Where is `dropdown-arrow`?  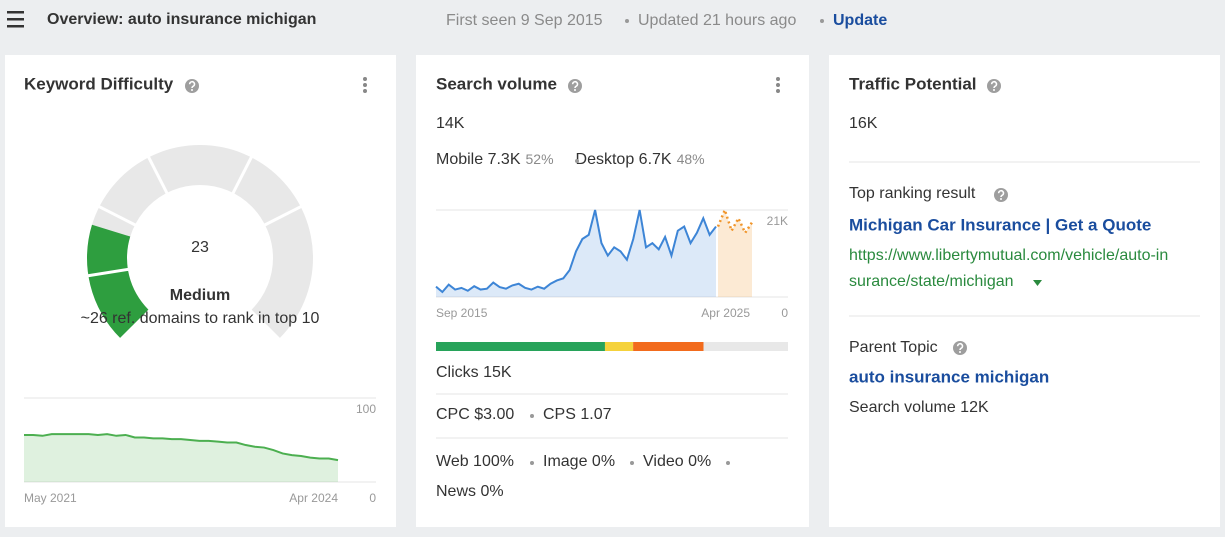 dropdown-arrow is located at coordinates (1037, 283).